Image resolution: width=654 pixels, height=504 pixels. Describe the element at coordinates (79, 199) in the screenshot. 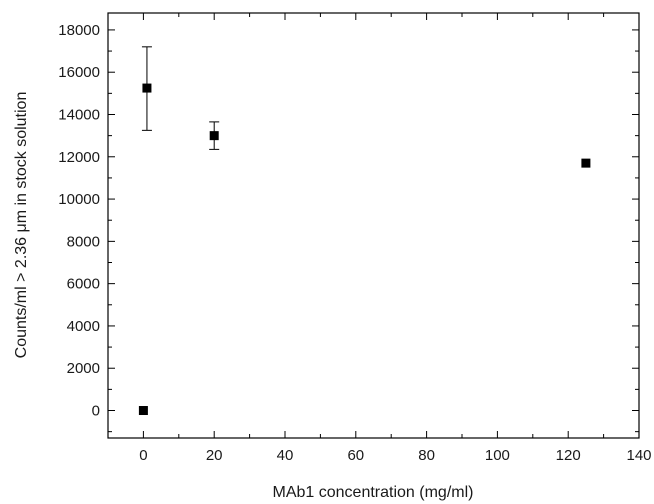

I see `y-tick-label: 10000` at that location.